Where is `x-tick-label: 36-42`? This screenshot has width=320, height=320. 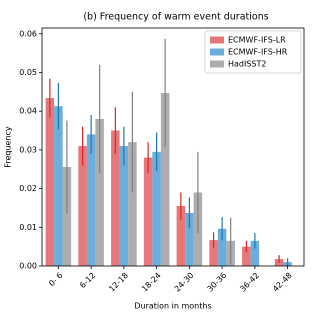
x-tick-label: 36-42 is located at coordinates (249, 282).